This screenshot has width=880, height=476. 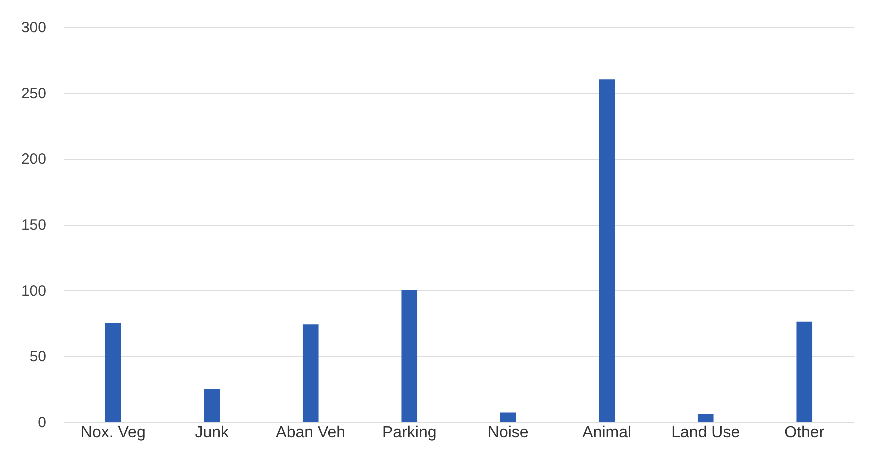 What do you see at coordinates (33, 28) in the screenshot?
I see `y-tick-label: 300` at bounding box center [33, 28].